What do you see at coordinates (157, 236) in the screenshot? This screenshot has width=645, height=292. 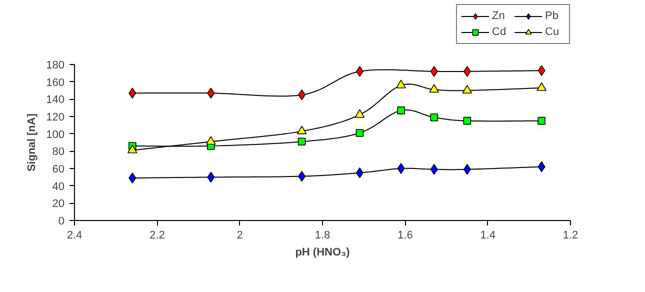 I see `x-tick-label: 2.2` at bounding box center [157, 236].